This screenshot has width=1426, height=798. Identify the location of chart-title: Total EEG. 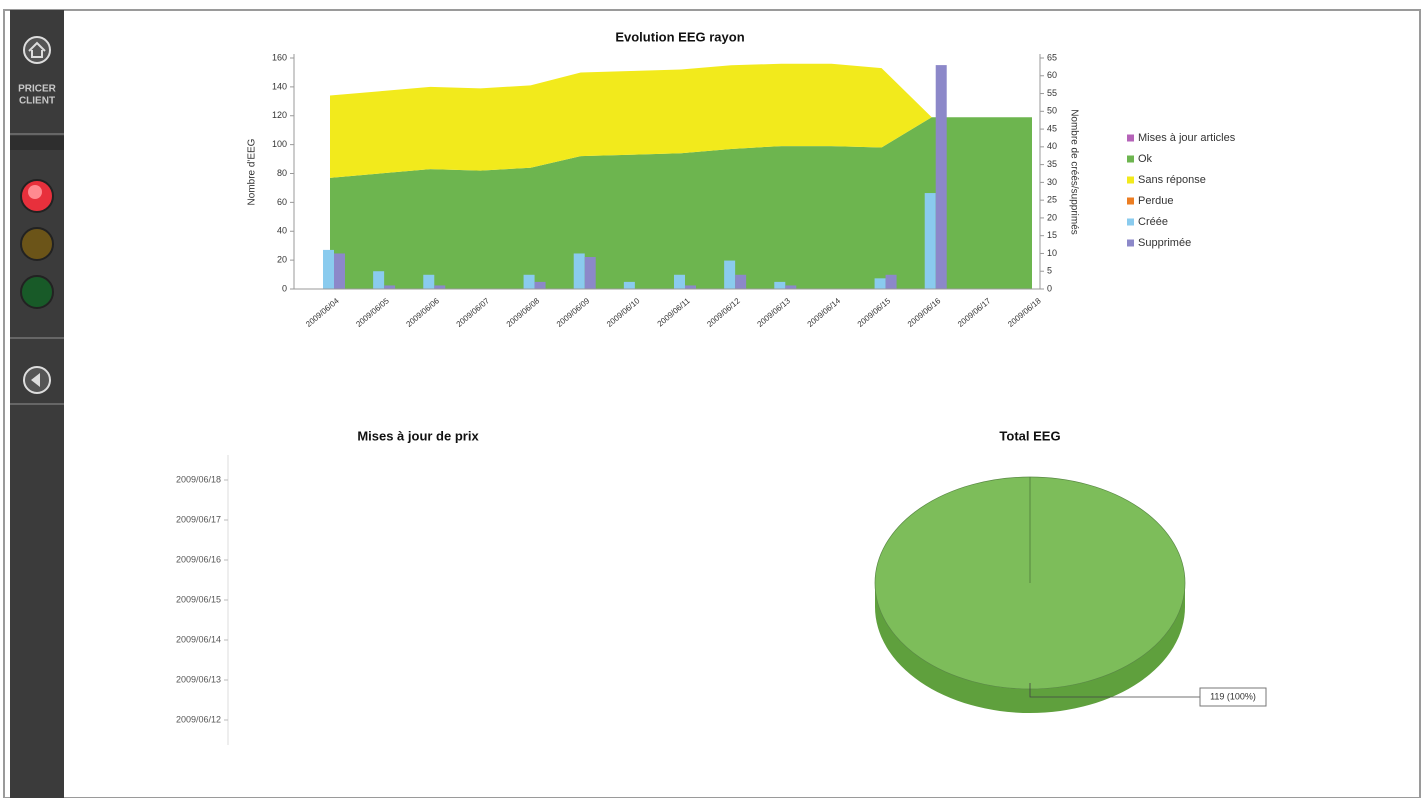
(1029, 435).